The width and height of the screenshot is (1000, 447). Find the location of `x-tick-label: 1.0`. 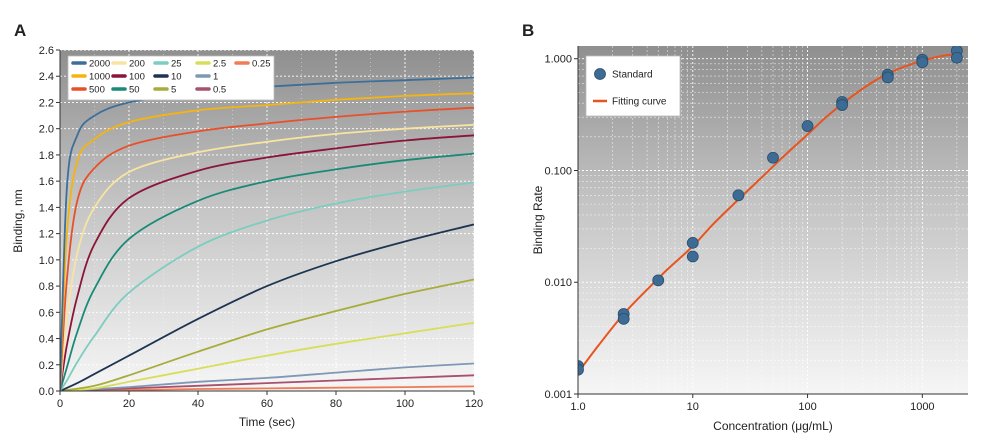

x-tick-label: 1.0 is located at coordinates (577, 407).